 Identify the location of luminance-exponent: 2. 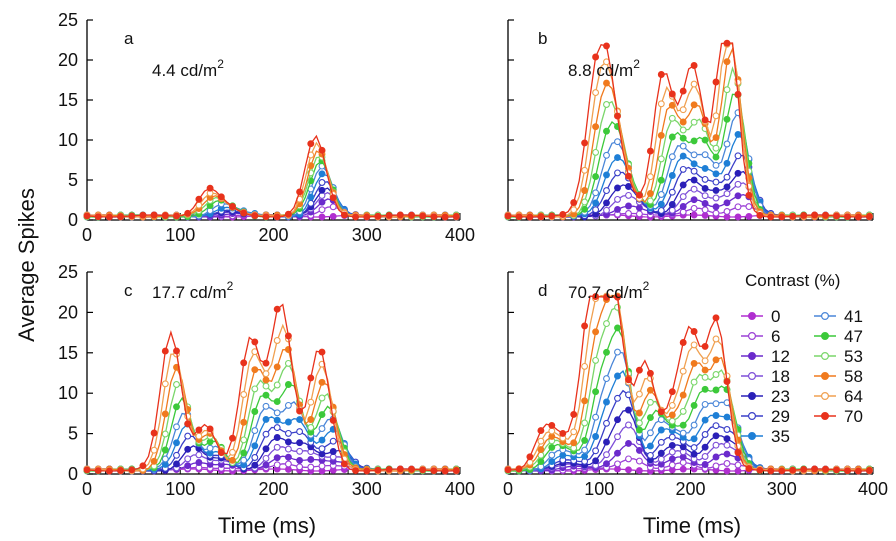
(220, 64).